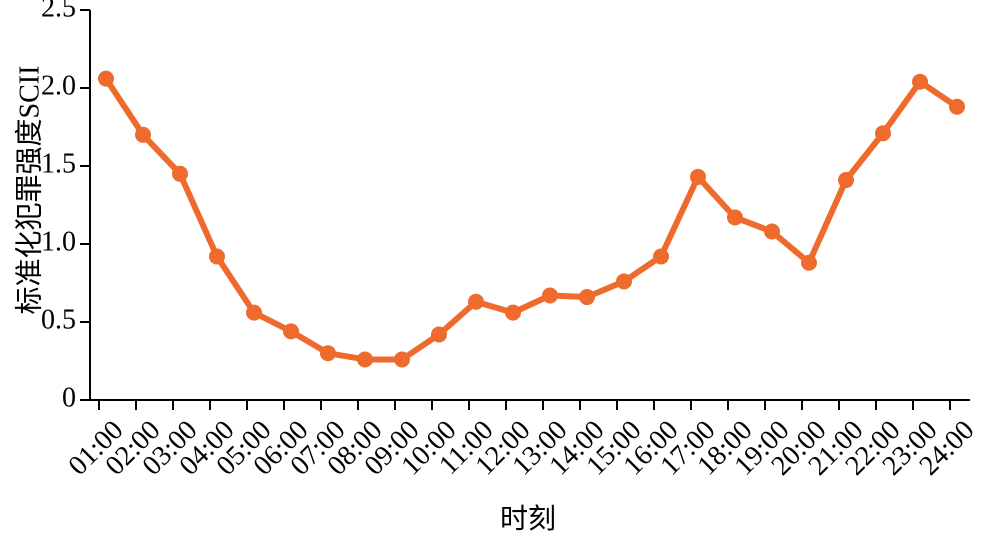 The height and width of the screenshot is (538, 1000). What do you see at coordinates (58, 241) in the screenshot?
I see `y-tick-label: 1.0` at bounding box center [58, 241].